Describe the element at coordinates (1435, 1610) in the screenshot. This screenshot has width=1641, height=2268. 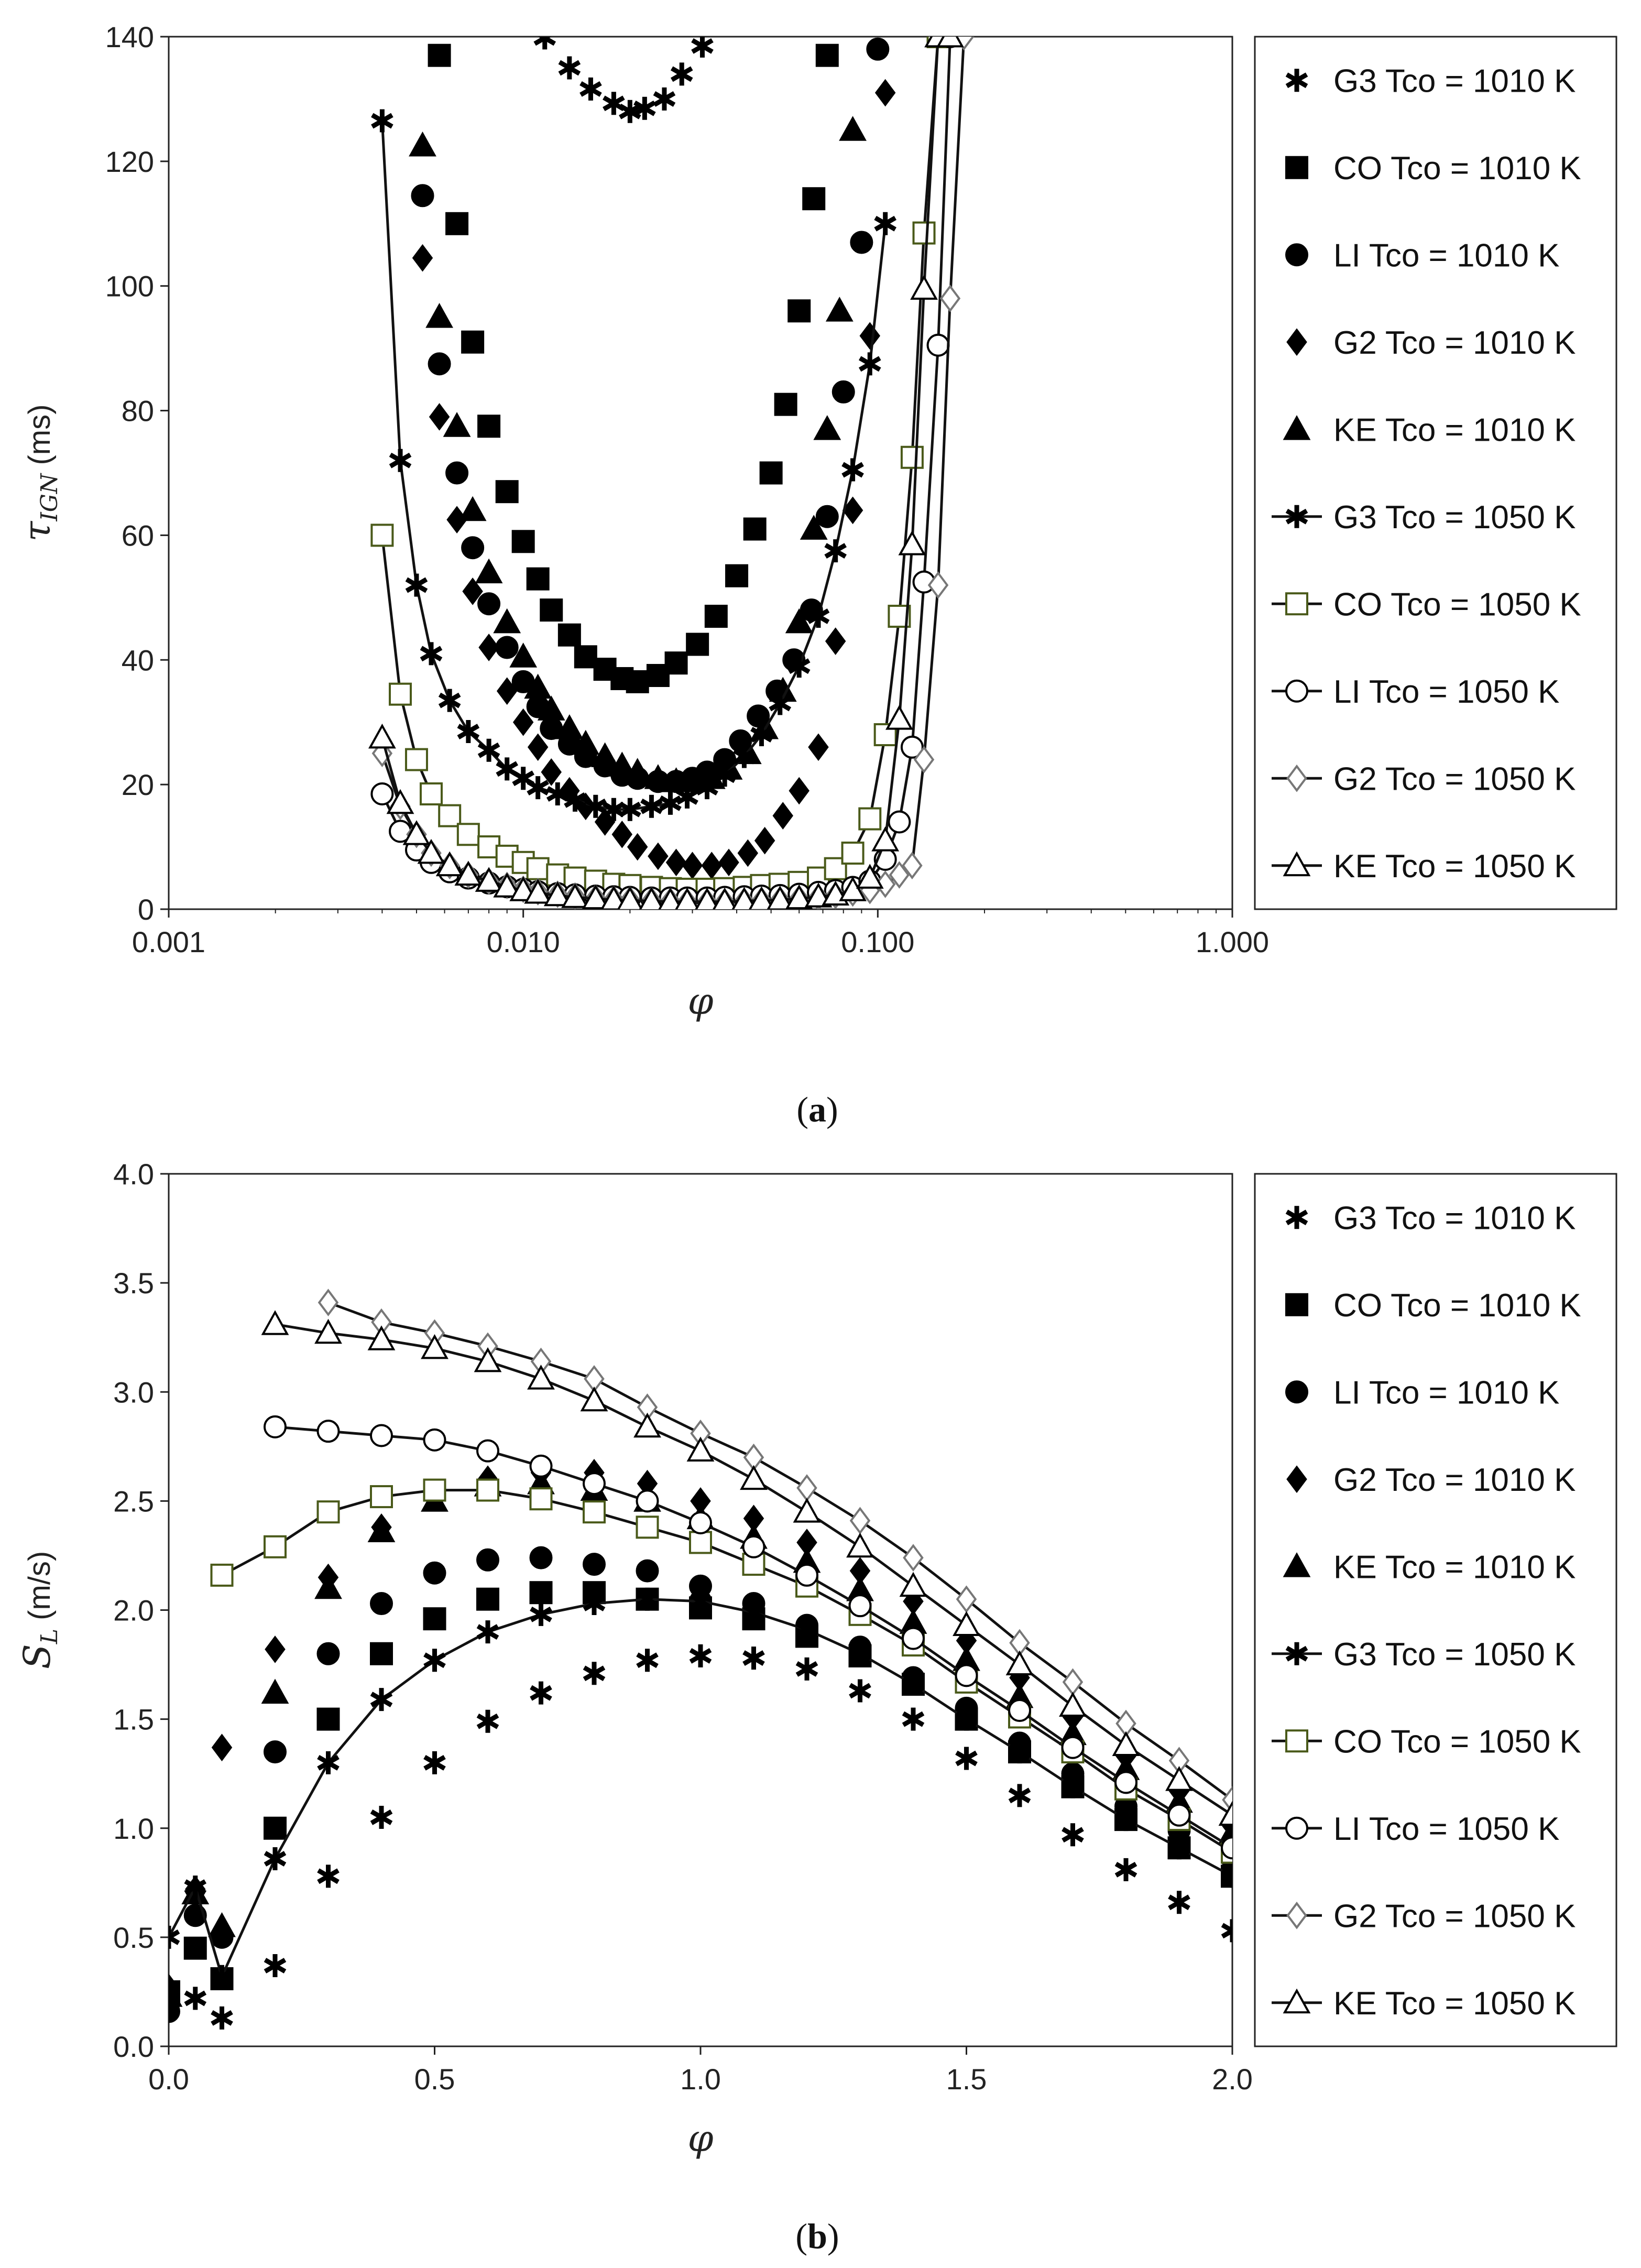
I see `legend-box` at that location.